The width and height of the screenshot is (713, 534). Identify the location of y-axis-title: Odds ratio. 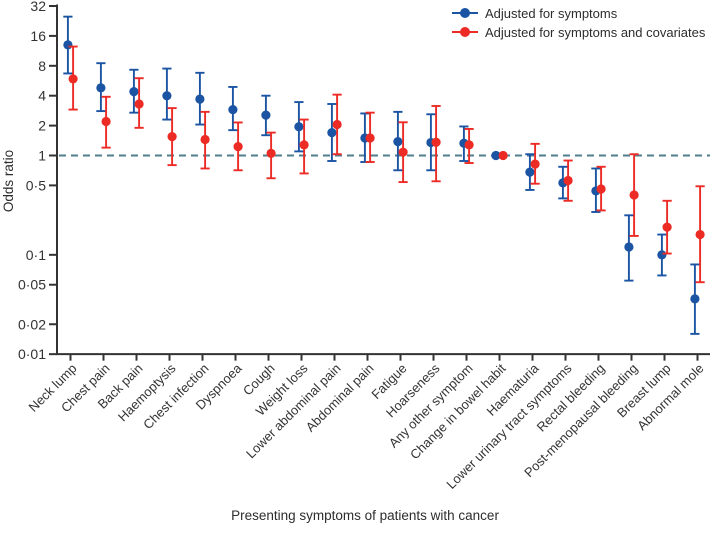
(8, 181).